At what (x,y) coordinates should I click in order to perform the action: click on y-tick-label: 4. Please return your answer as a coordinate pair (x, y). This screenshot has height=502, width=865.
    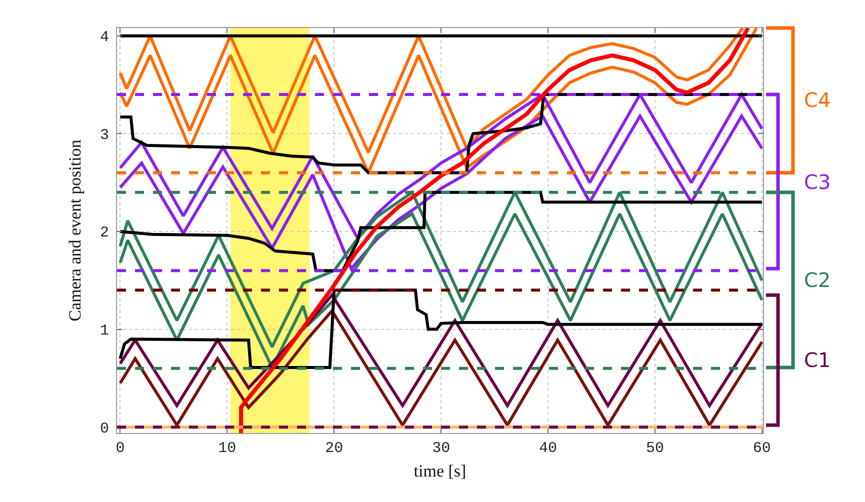
    Looking at the image, I should click on (104, 37).